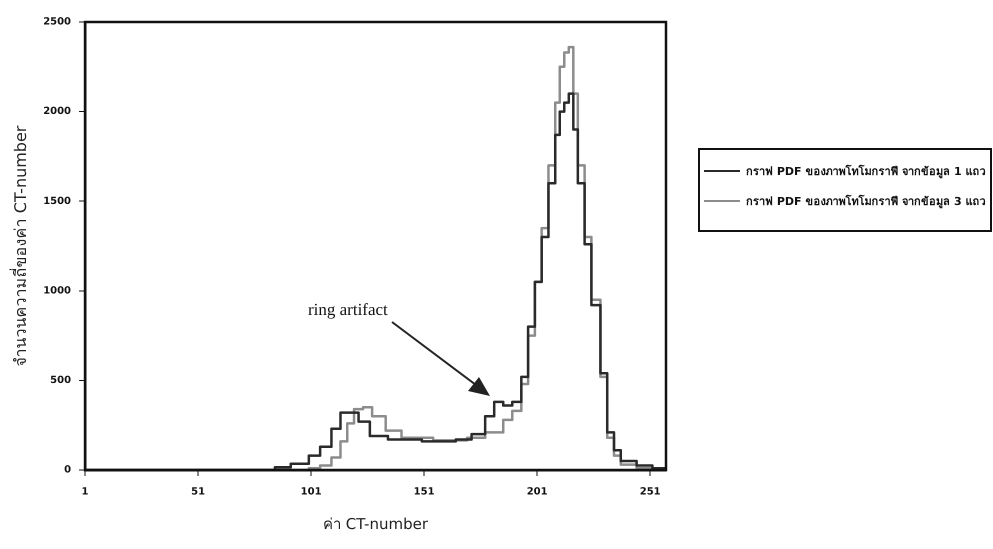 The width and height of the screenshot is (993, 549). I want to click on y-tick-label: 2000, so click(57, 112).